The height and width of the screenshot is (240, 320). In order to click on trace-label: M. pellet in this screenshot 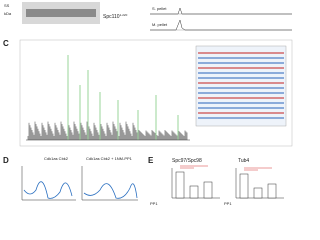, I will do `click(160, 24)`.